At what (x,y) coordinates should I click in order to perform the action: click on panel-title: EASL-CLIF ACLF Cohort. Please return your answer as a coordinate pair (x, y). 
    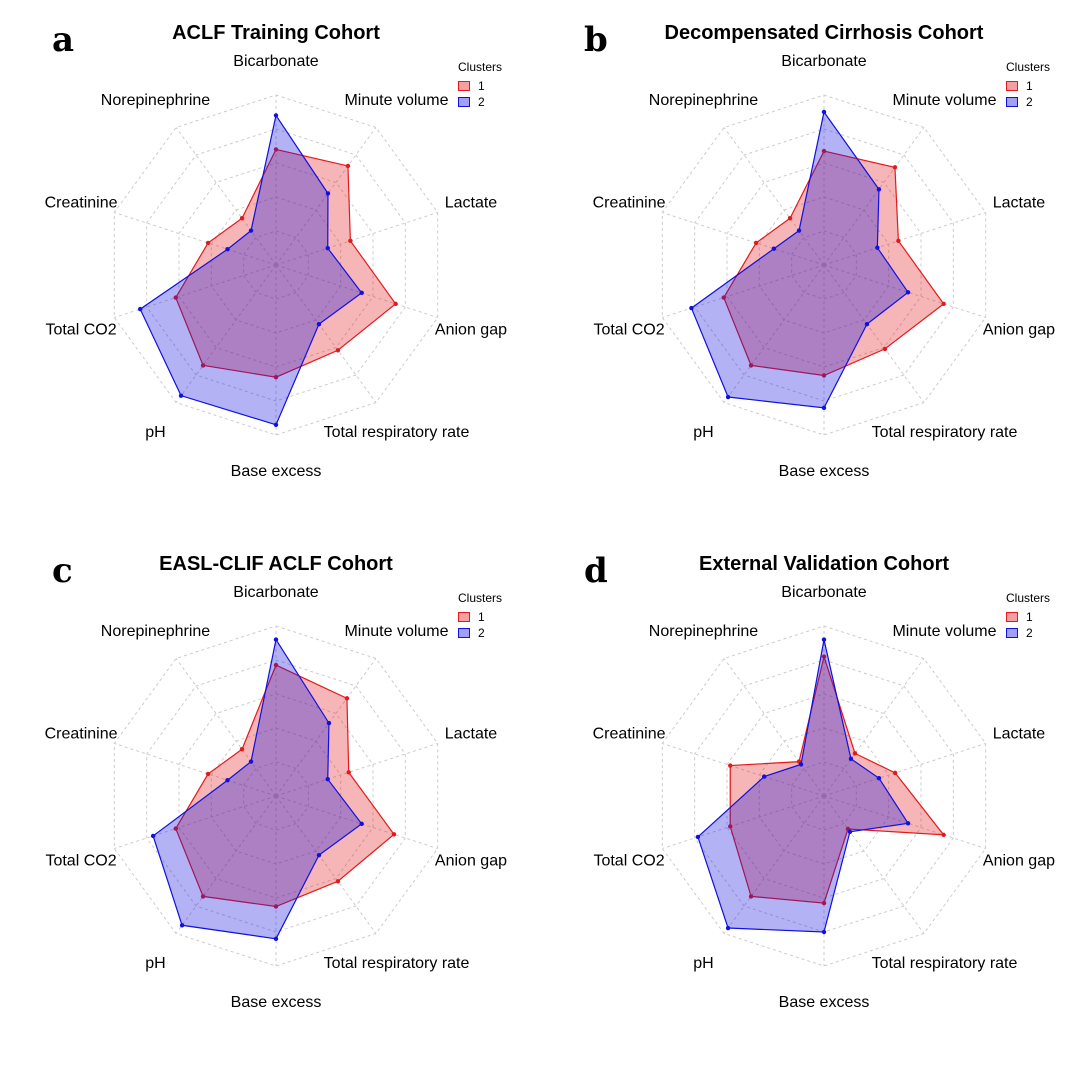
    Looking at the image, I should click on (276, 564).